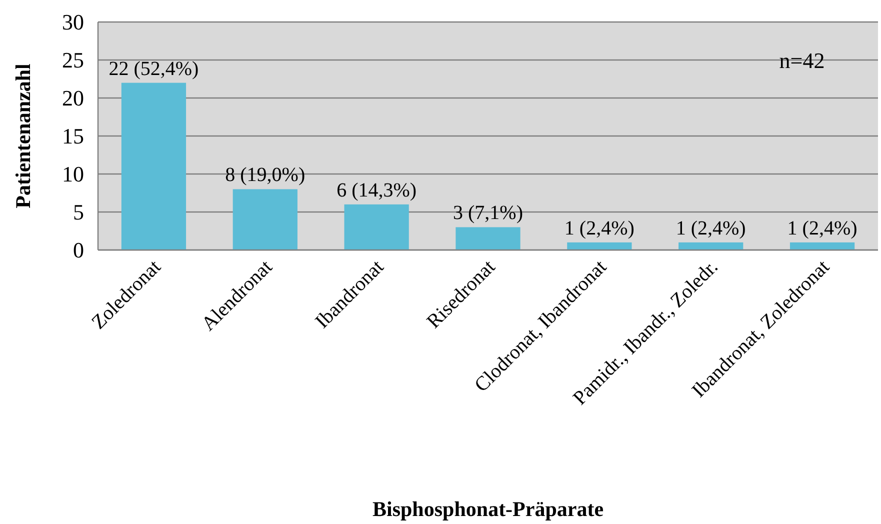 This screenshot has height=524, width=881. I want to click on data-label: 8 (19,0%), so click(265, 175).